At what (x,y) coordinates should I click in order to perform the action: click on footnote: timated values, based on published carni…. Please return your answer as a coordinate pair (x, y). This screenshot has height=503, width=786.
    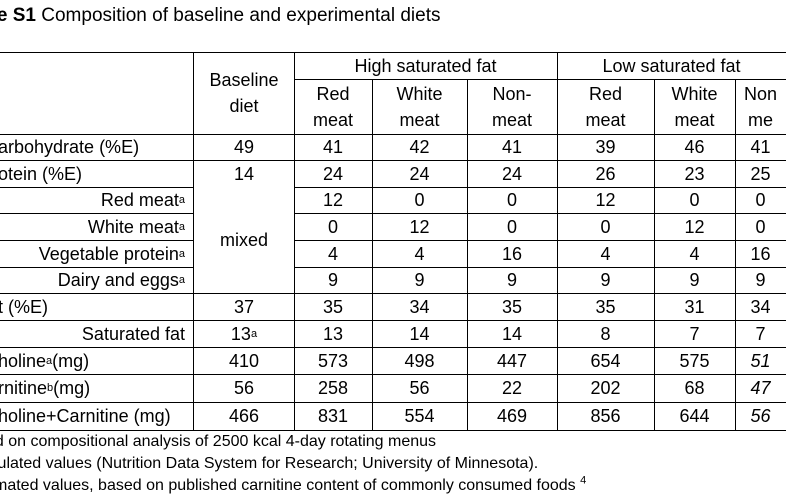
    Looking at the image, I should click on (293, 484).